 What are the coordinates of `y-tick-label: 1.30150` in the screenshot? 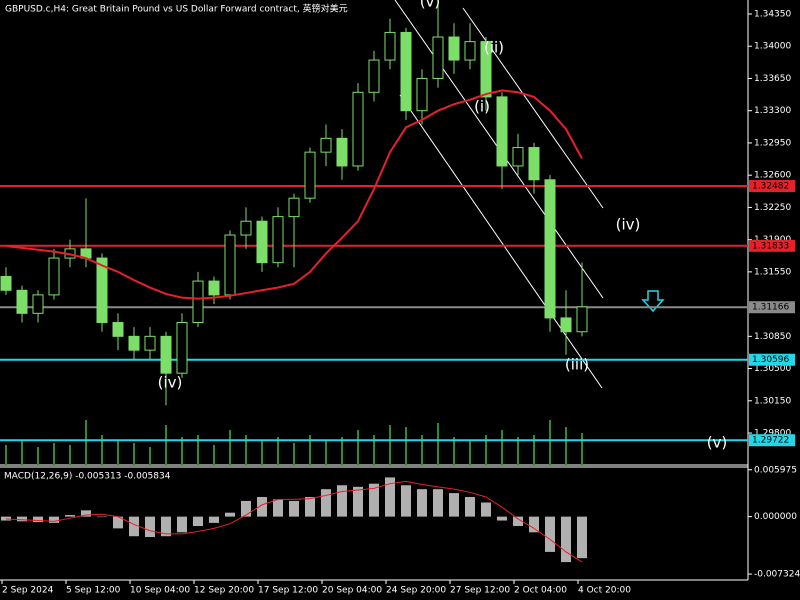 It's located at (772, 401).